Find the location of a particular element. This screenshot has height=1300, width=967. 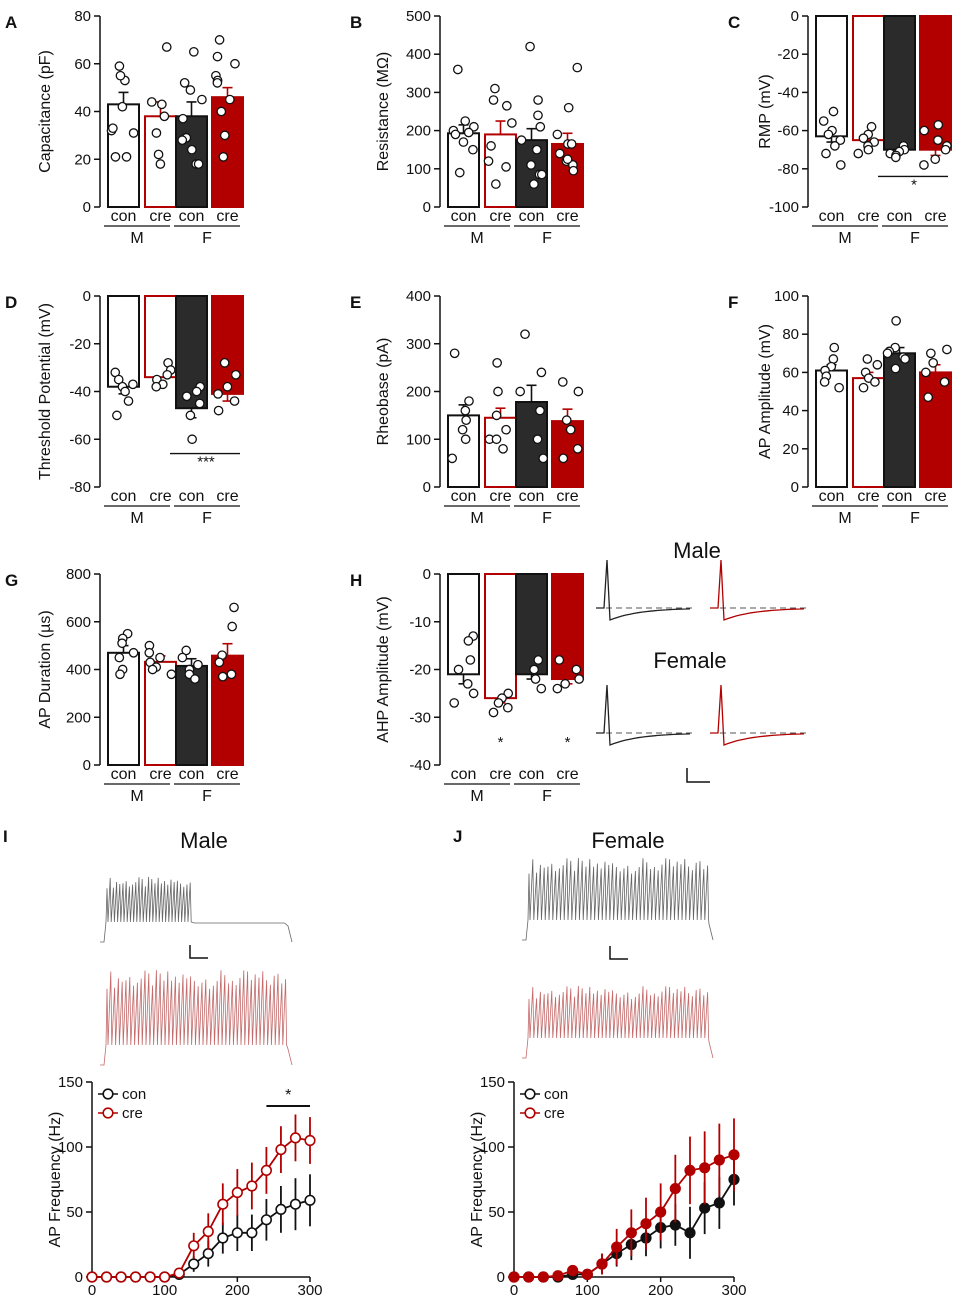

bar-cre-F is located at coordinates (567, 627).